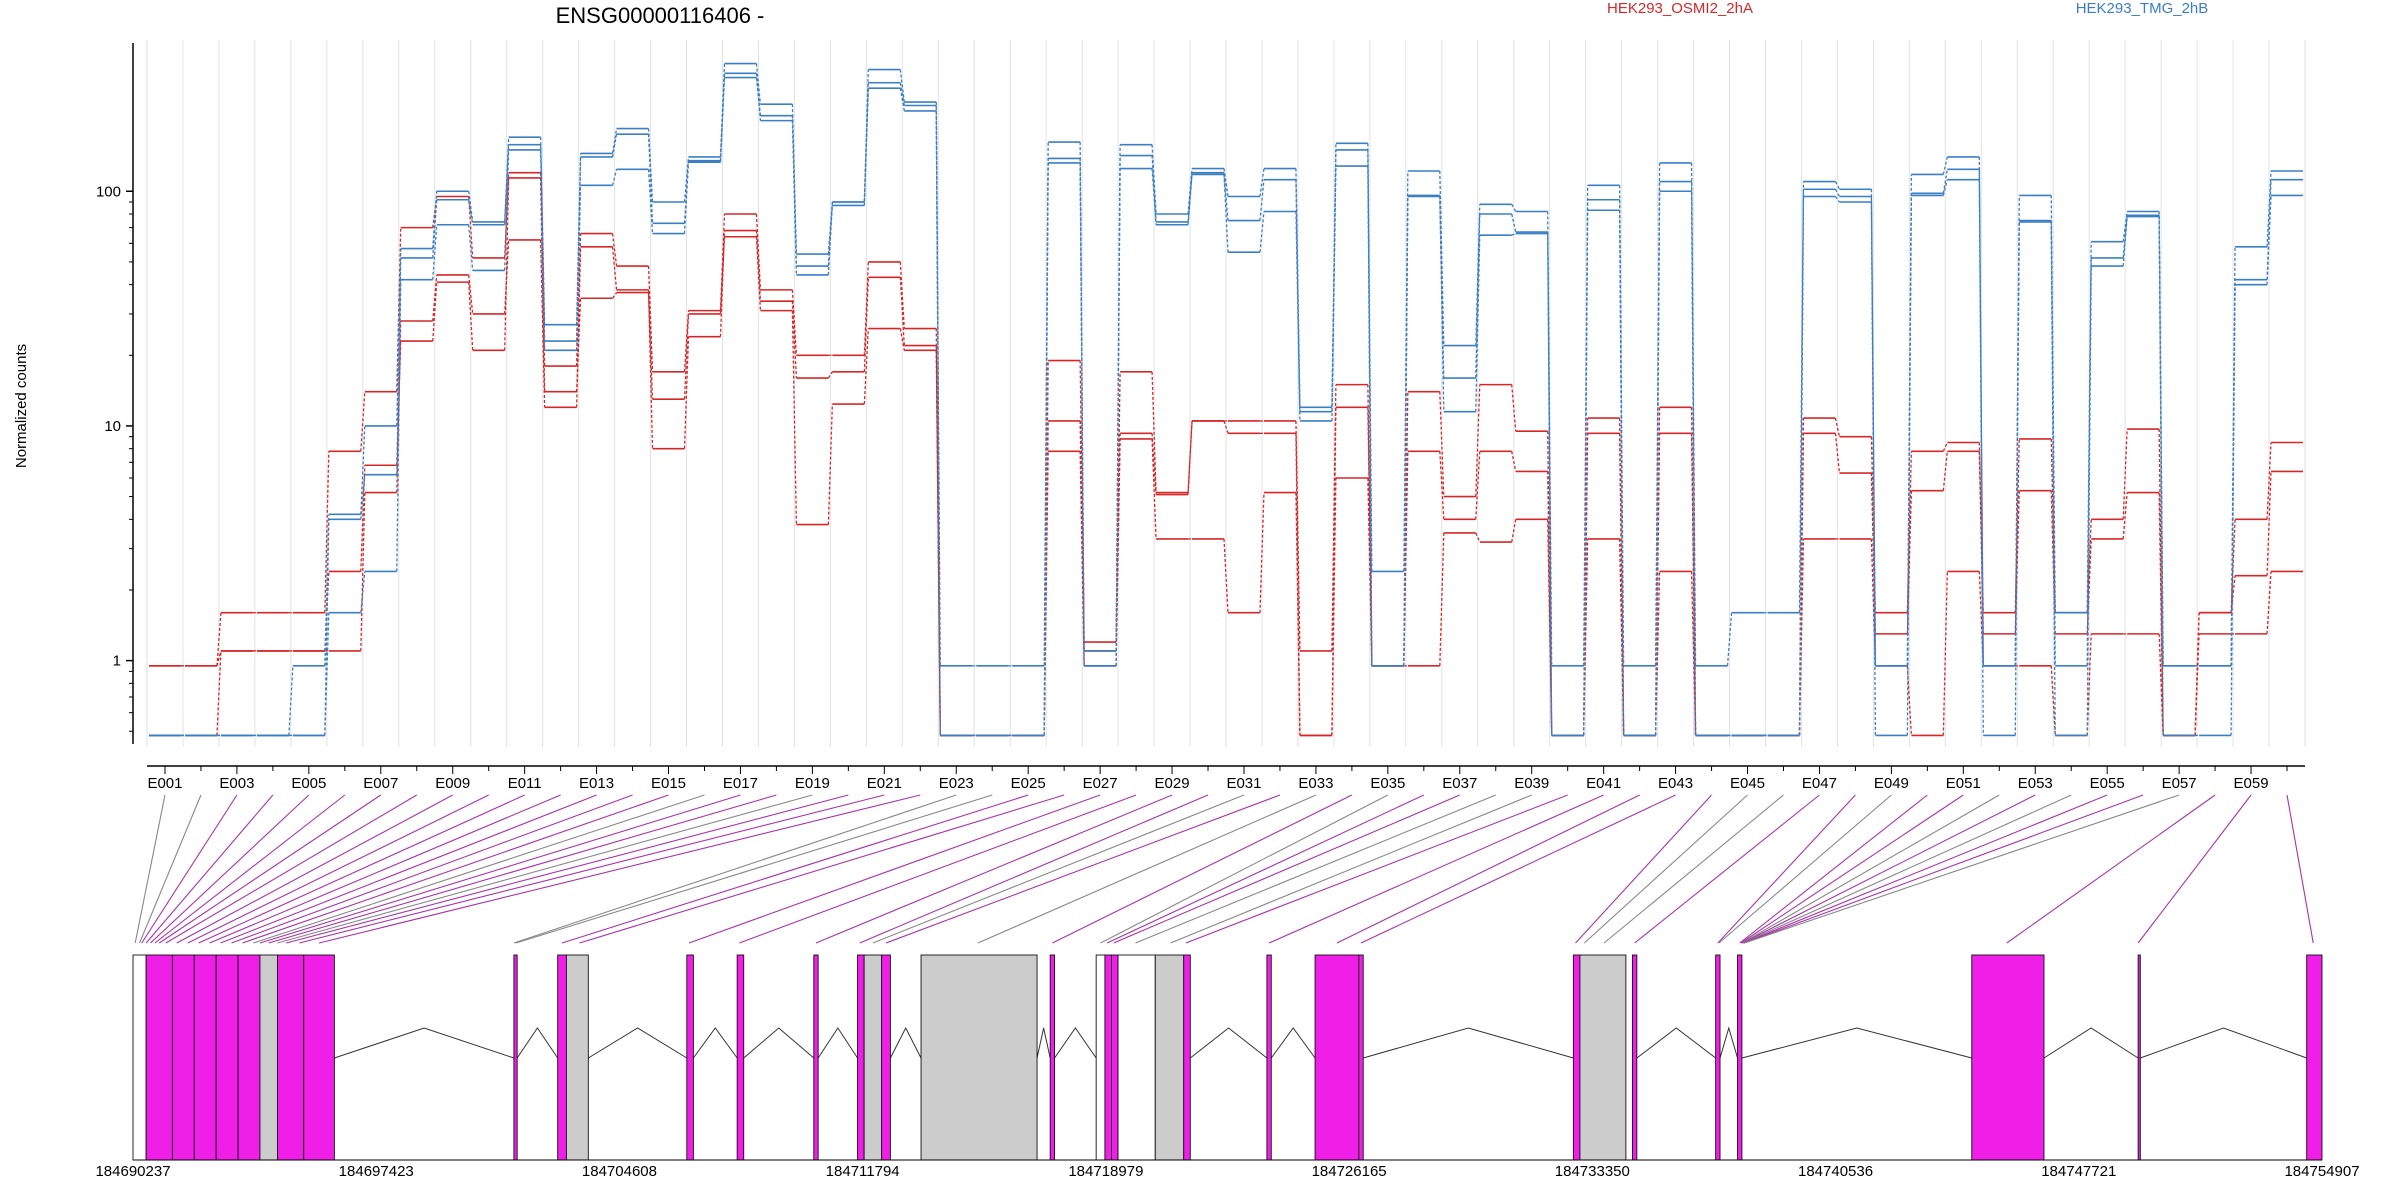 This screenshot has width=2400, height=1200. Describe the element at coordinates (2078, 1171) in the screenshot. I see `coord-tick-label: 184747721` at that location.